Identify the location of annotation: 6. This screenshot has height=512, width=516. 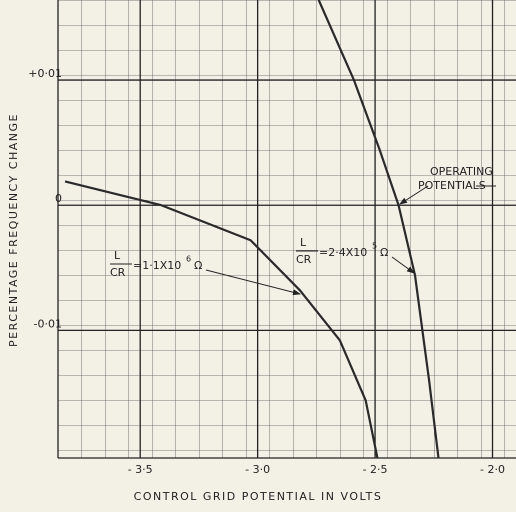
(188, 259).